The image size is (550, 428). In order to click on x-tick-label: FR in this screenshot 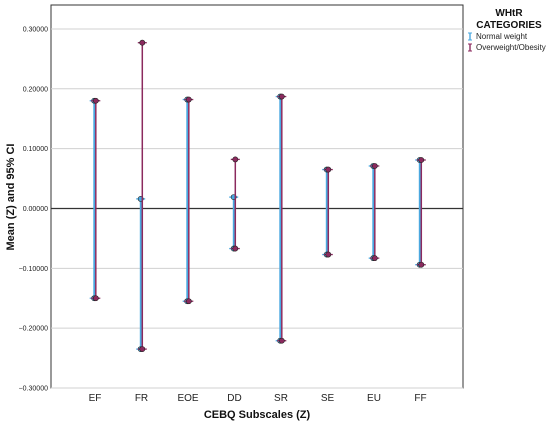, I will do `click(141, 398)`.